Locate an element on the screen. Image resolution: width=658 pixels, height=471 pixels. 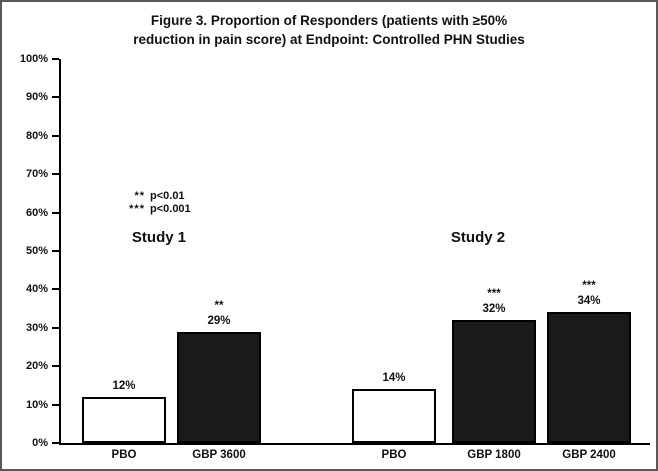
bar-label-stack-gbp-1800-study-2: *** 32% is located at coordinates (494, 302).